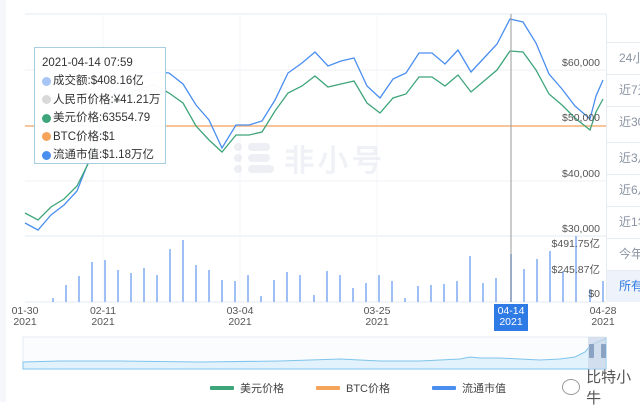 Image resolution: width=640 pixels, height=408 pixels. I want to click on btc-dot-icon, so click(46, 137).